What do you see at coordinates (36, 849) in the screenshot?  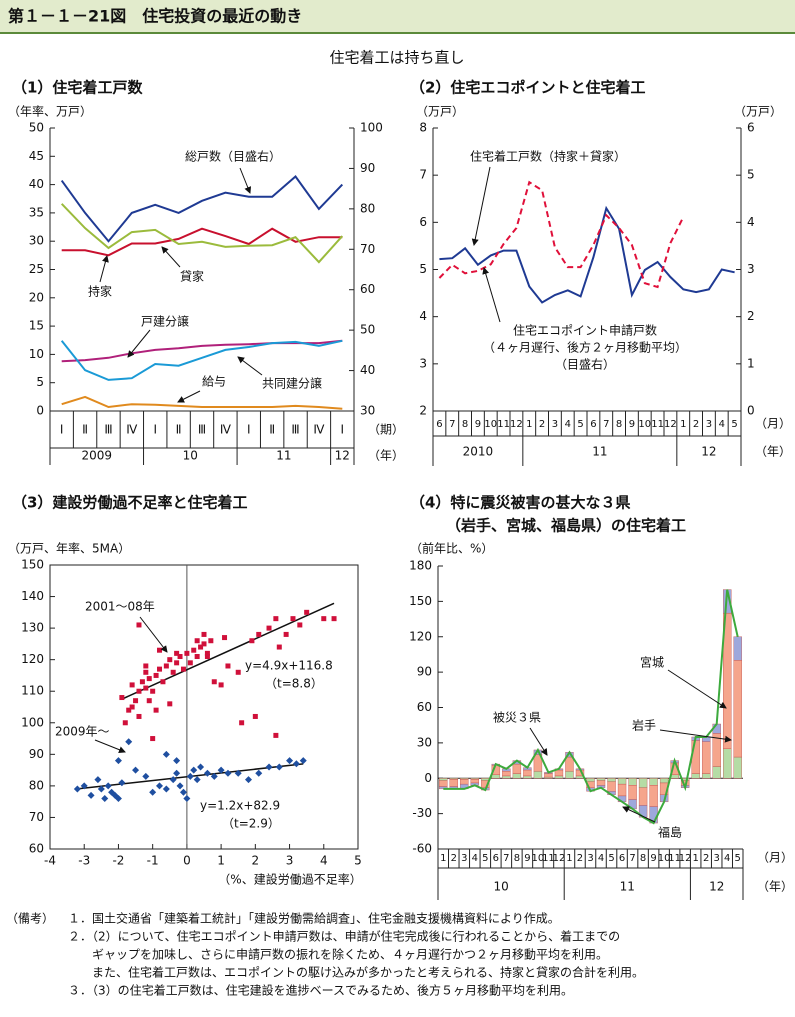 I see `y-tick-label: 60` at bounding box center [36, 849].